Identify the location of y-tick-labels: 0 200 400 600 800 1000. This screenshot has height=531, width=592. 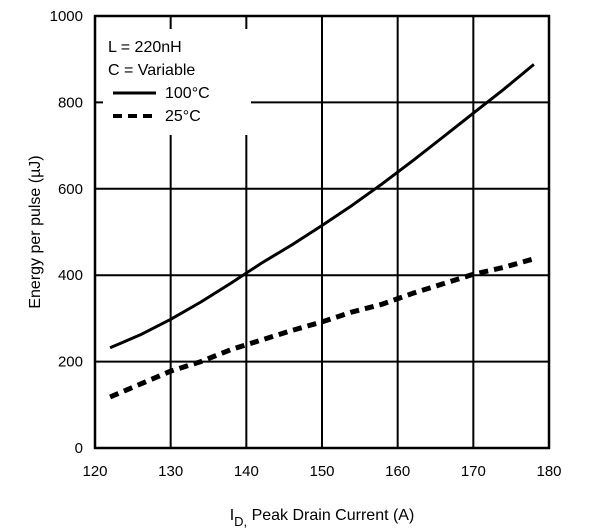
(66, 232).